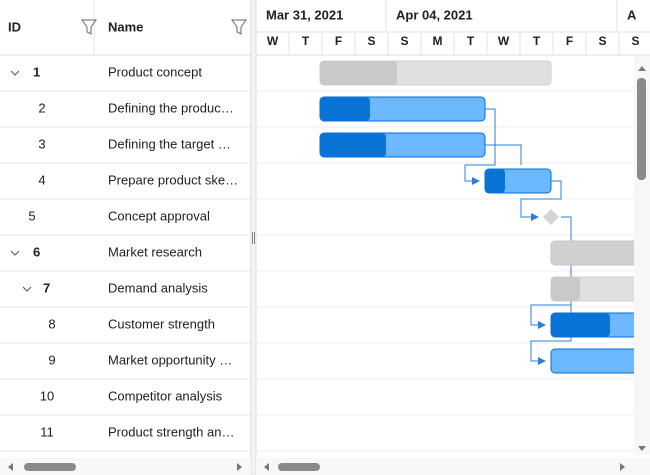 Image resolution: width=650 pixels, height=475 pixels. Describe the element at coordinates (642, 448) in the screenshot. I see `scroll-down` at that location.